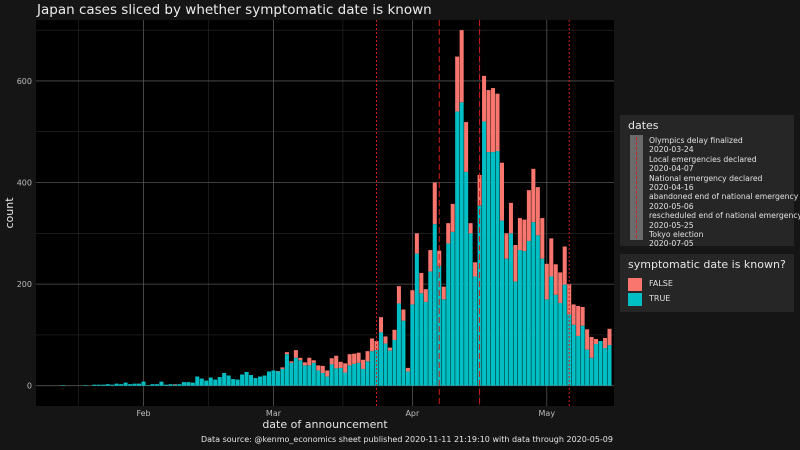  What do you see at coordinates (707, 283) in the screenshot?
I see `symptomatic-legend: symptomatic date is known? FALSE TRUE` at bounding box center [707, 283].